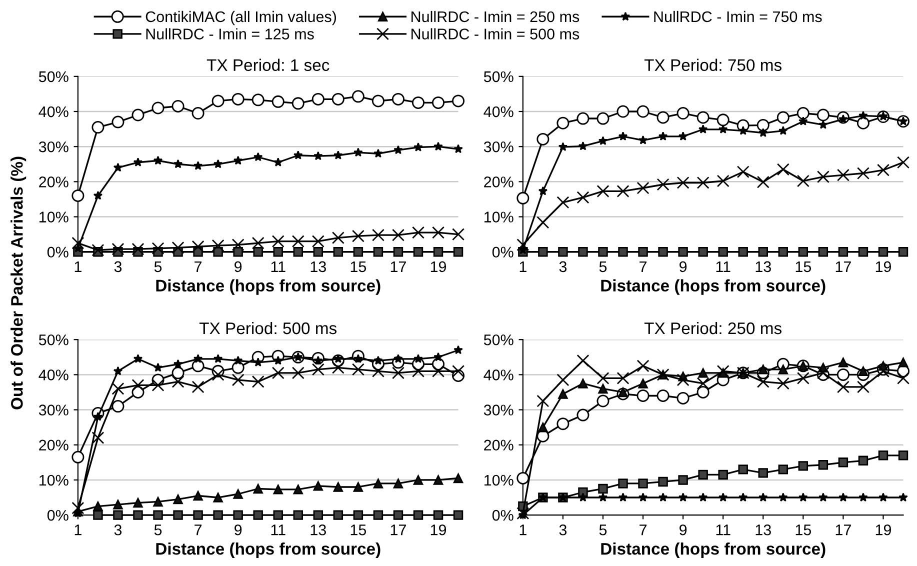  What do you see at coordinates (268, 328) in the screenshot?
I see `chart-title: TX Period: 500 ms` at bounding box center [268, 328].